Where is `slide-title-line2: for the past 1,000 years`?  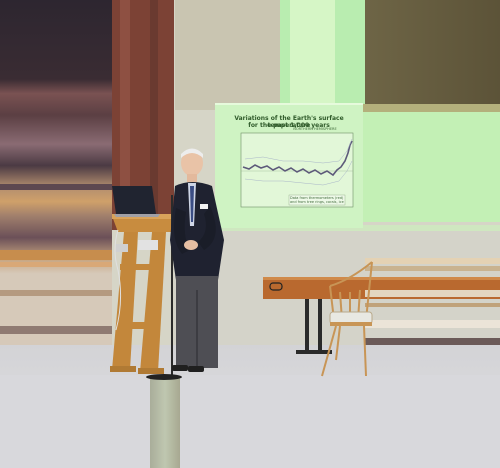
slide-title-line2: for the past 1,000 years is located at coordinates (289, 125).